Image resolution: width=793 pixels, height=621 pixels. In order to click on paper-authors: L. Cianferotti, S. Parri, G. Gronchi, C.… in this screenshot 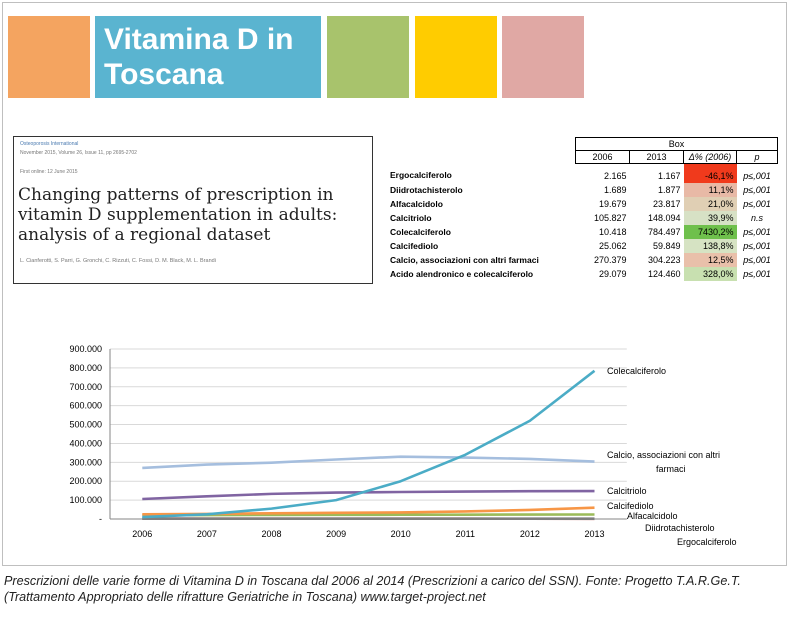, I will do `click(118, 261)`.